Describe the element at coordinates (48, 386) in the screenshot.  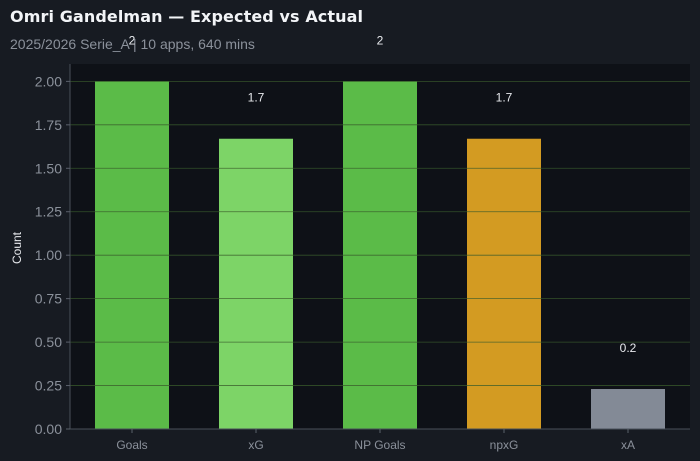
I see `y-tick-label: 0.25` at that location.